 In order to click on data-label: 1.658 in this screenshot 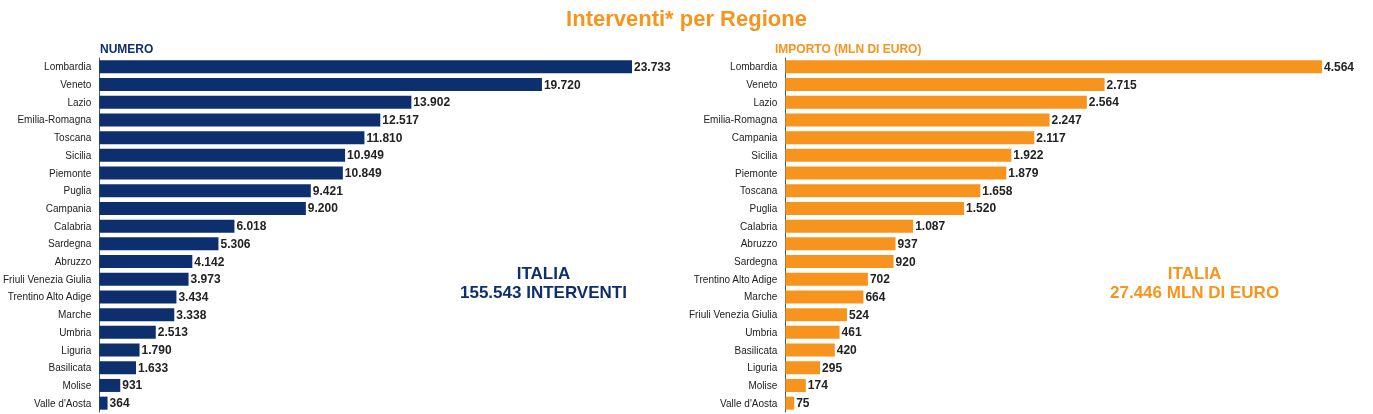, I will do `click(997, 190)`.